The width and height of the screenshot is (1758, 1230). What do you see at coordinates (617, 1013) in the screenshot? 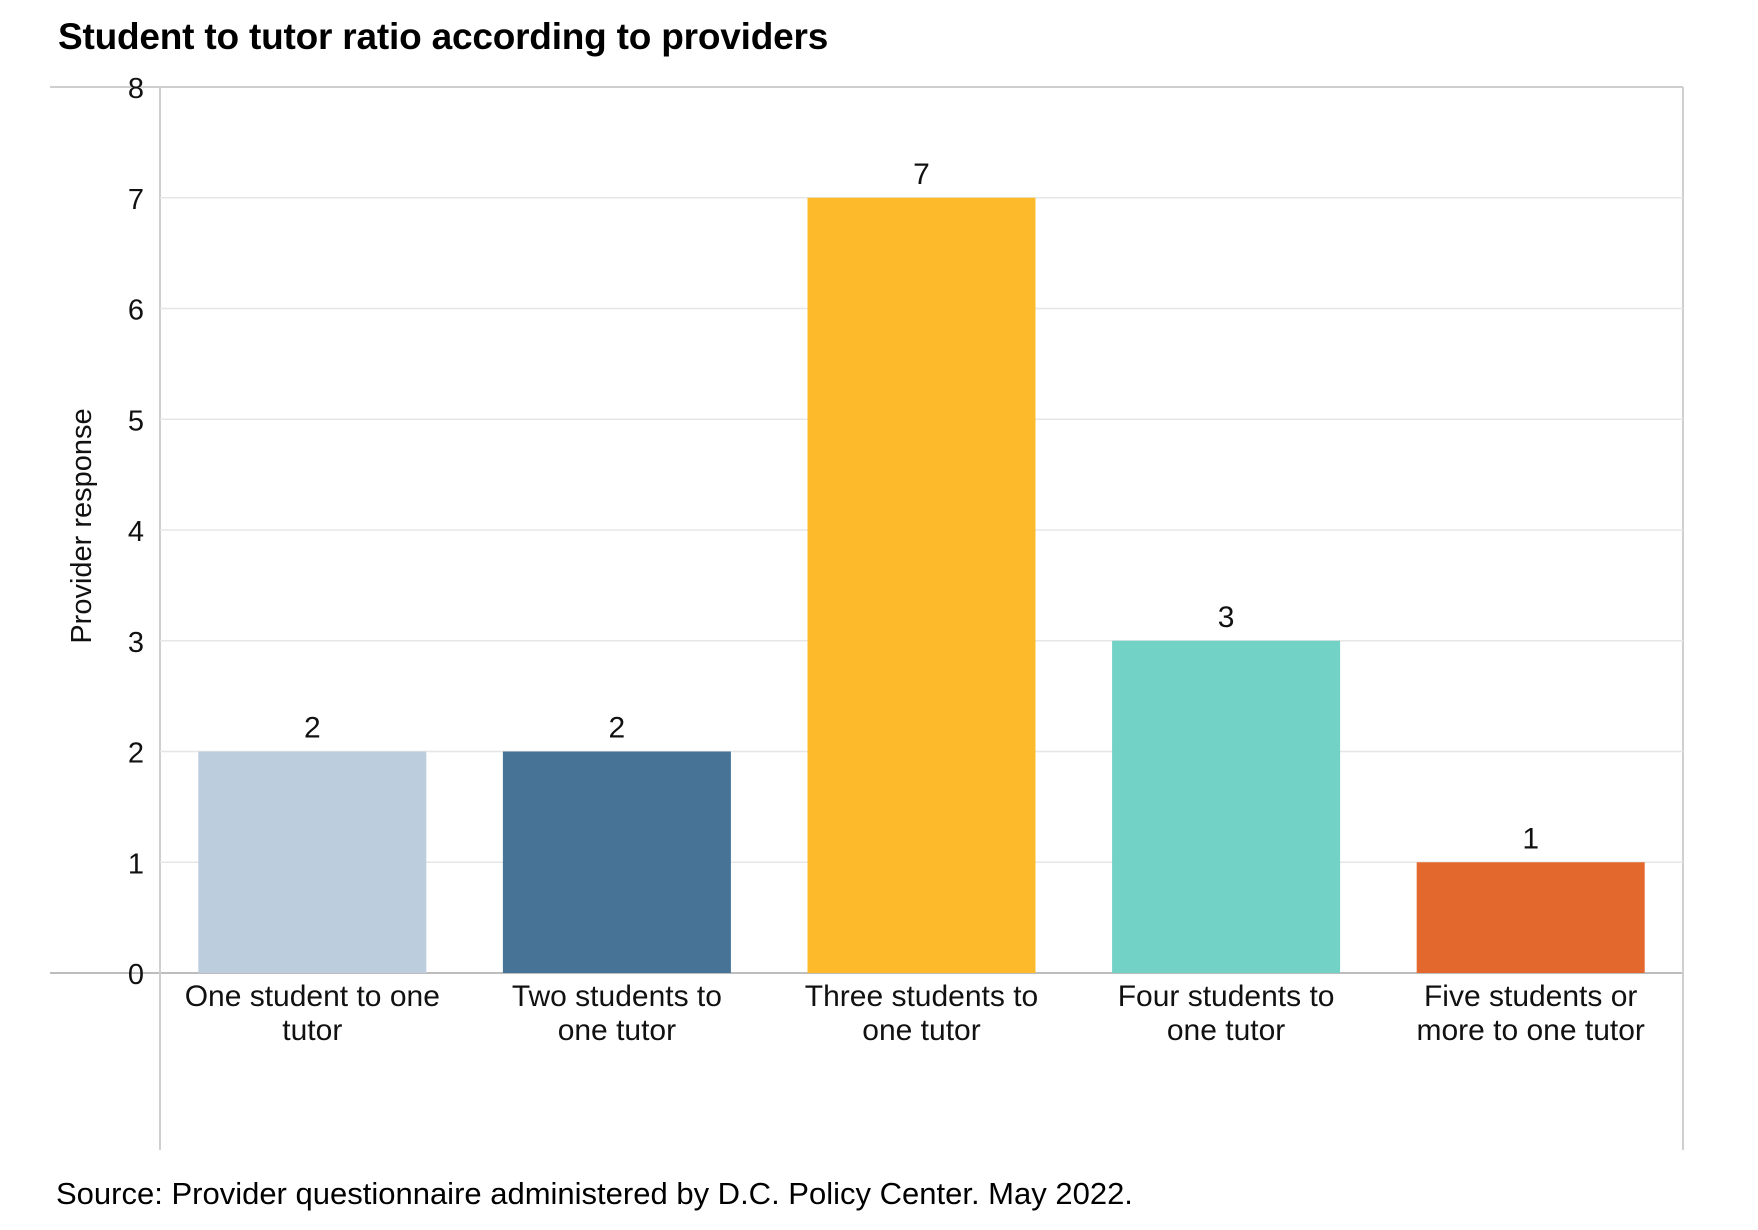
I see `x-tick-label: Two students to one tutor` at bounding box center [617, 1013].